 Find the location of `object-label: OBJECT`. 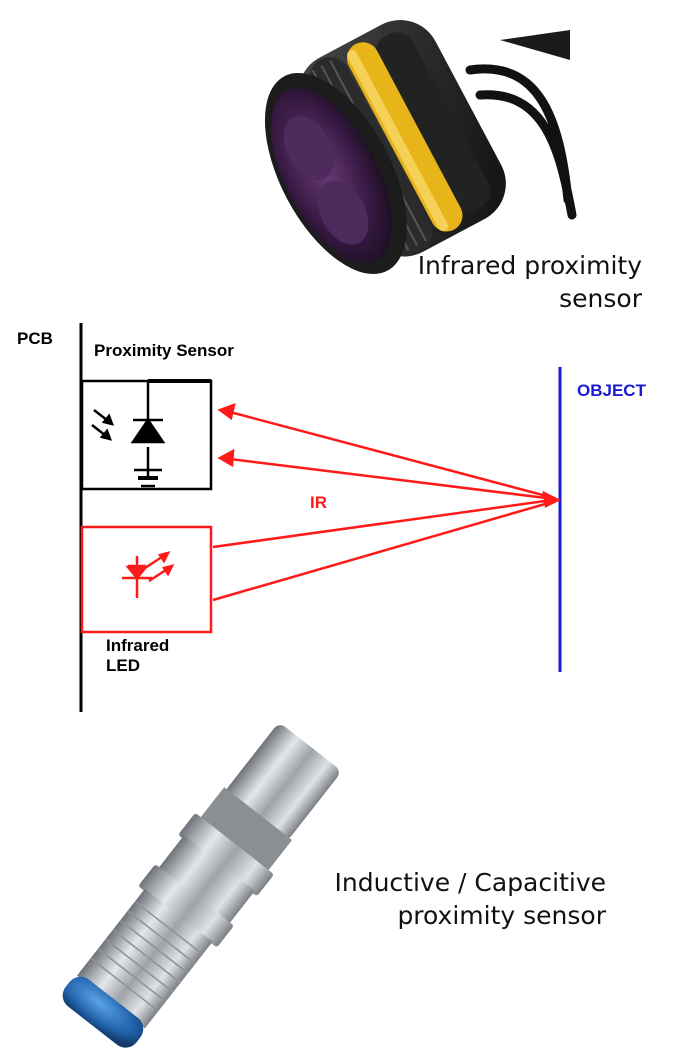

object-label: OBJECT is located at coordinates (611, 390).